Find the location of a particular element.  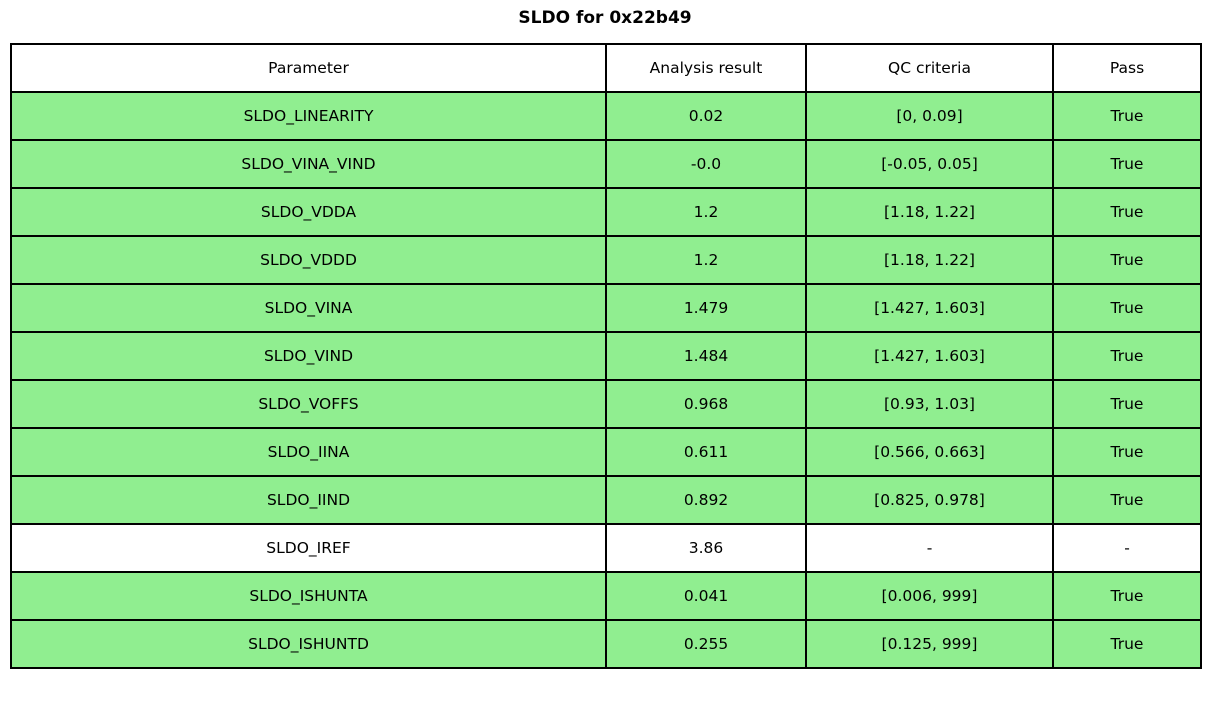

table-row: SLDO_VDDD 1.2 [1.18, 1.22] True is located at coordinates (606, 260).